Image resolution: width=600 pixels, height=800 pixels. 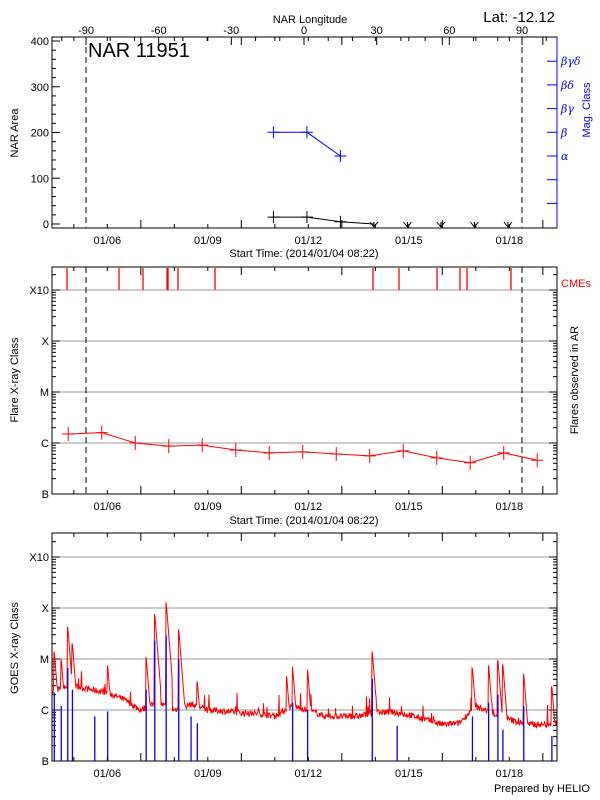 I want to click on cme-label: CMEs, so click(x=576, y=284).